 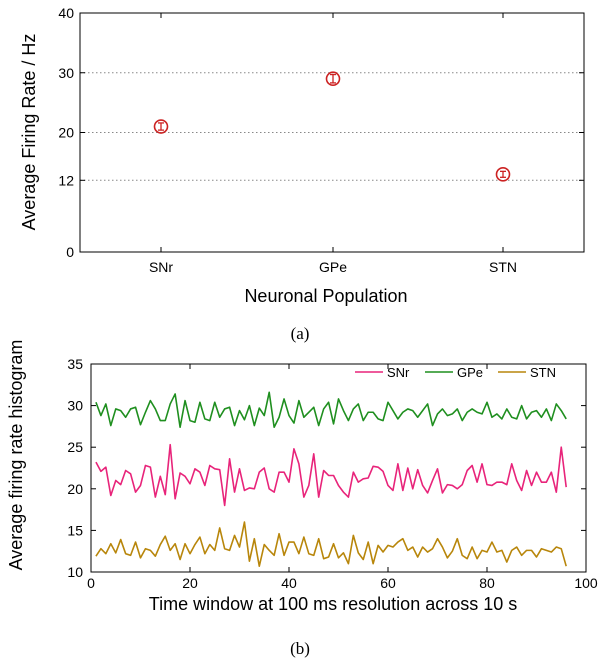 What do you see at coordinates (75, 530) in the screenshot?
I see `chart-b-y-tick-label: 15` at bounding box center [75, 530].